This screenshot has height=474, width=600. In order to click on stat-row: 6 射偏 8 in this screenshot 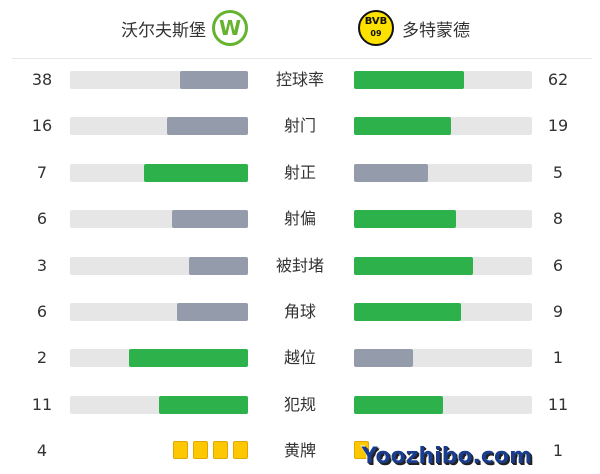, I will do `click(300, 219)`.